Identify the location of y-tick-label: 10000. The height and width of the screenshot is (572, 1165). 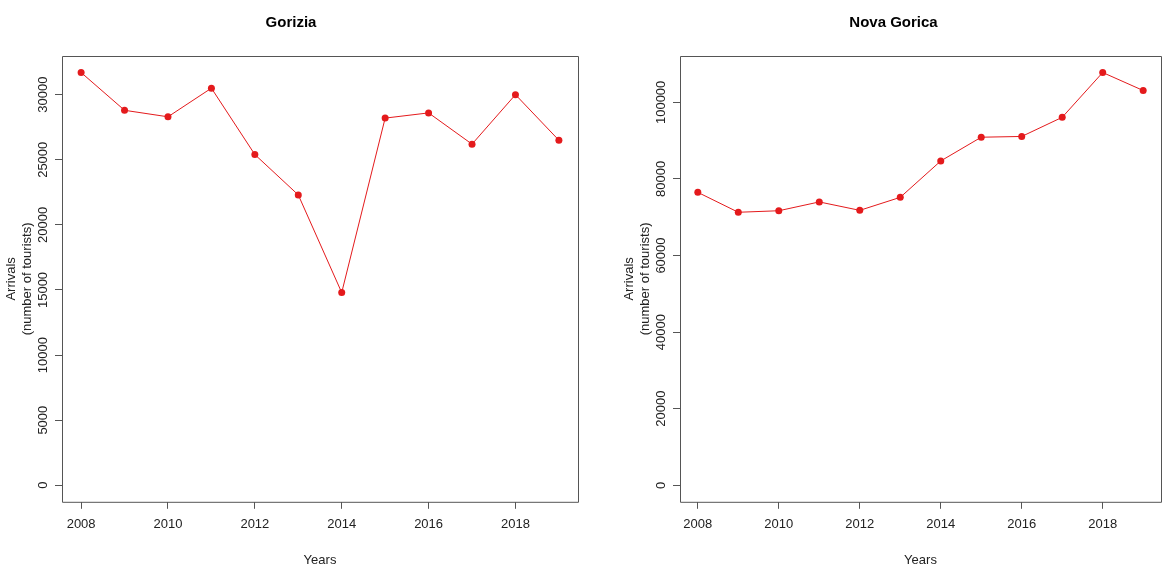
(43, 355).